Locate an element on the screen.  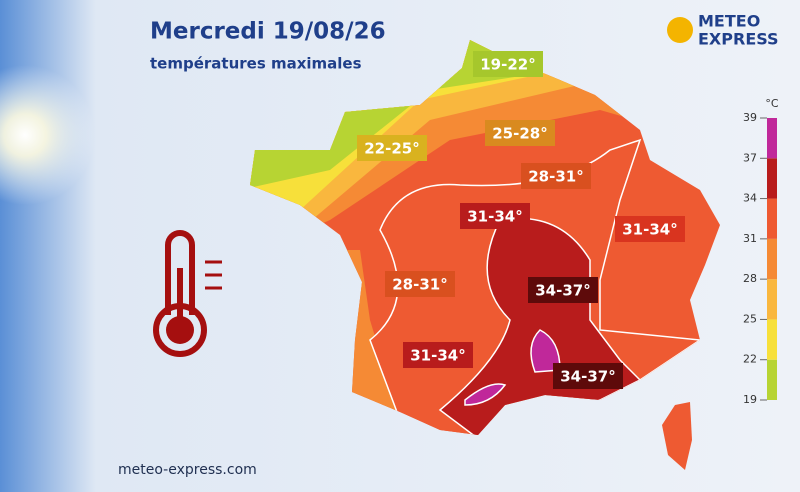
legend-tick-label: 28 is located at coordinates (750, 278).